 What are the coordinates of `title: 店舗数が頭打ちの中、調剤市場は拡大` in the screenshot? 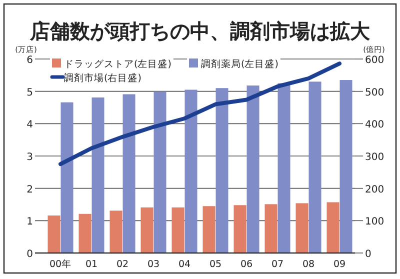 It's located at (200, 31).